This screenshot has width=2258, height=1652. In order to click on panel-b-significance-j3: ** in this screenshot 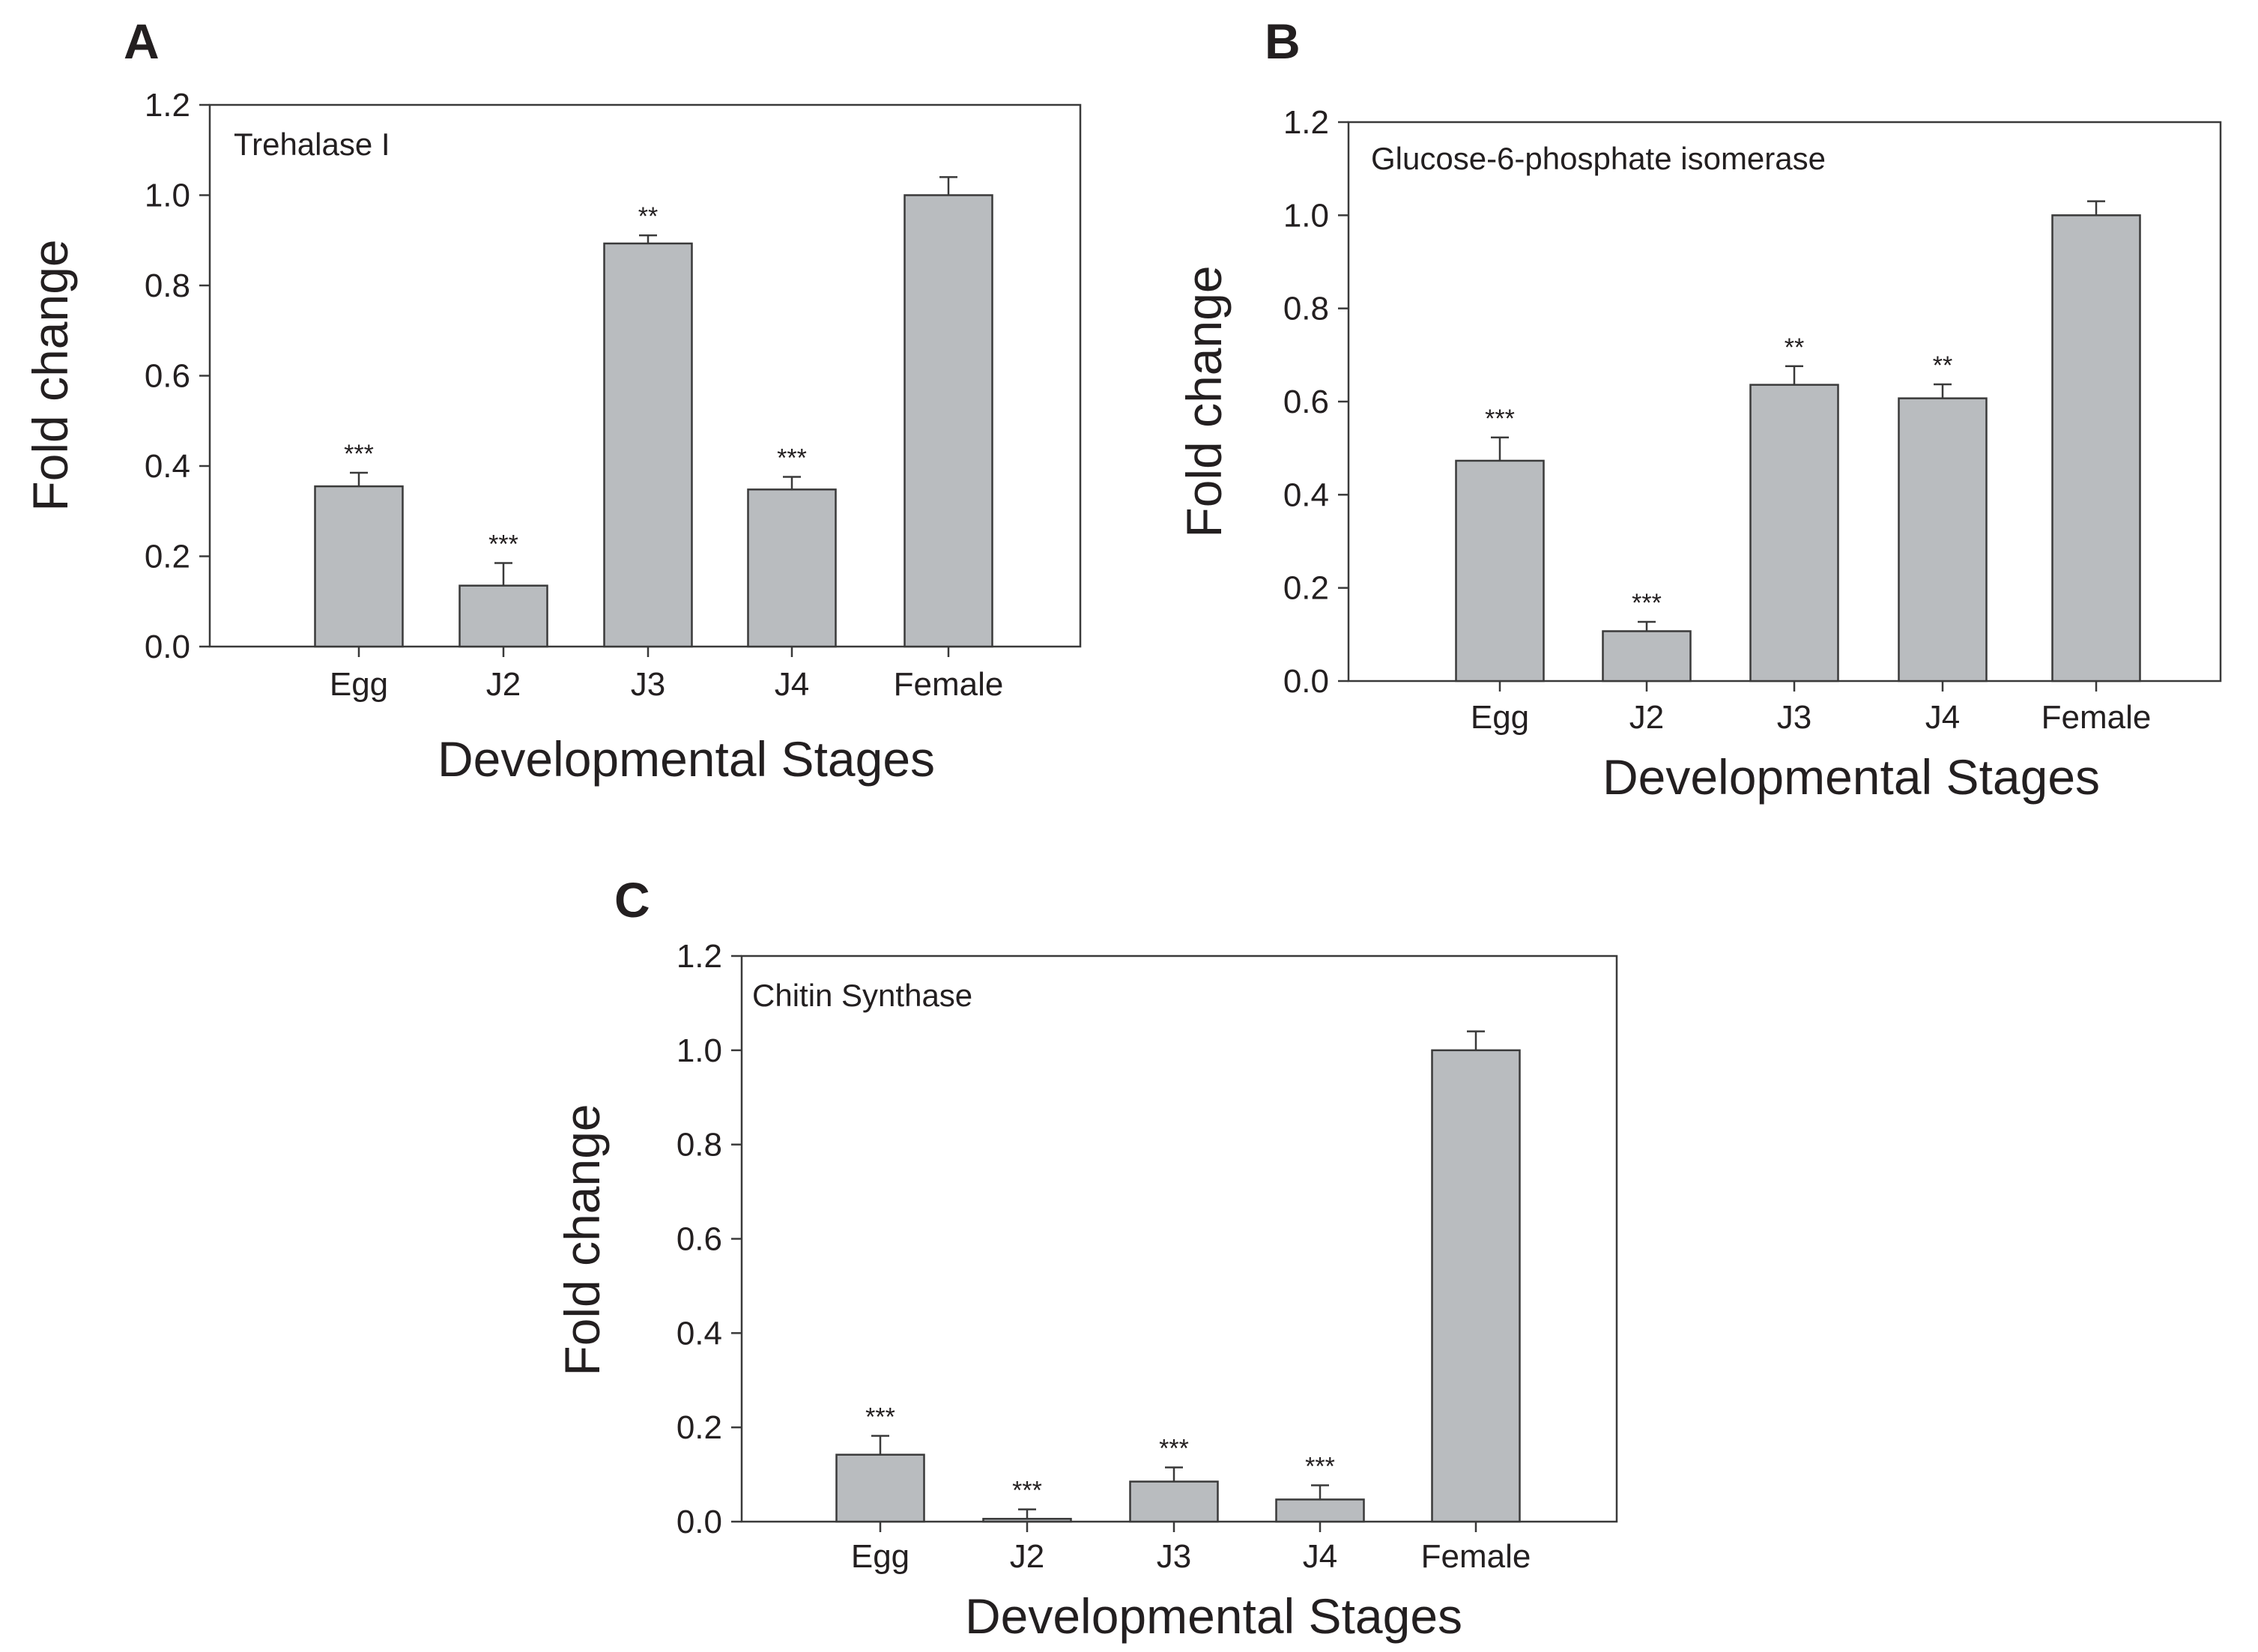, I will do `click(1794, 347)`.